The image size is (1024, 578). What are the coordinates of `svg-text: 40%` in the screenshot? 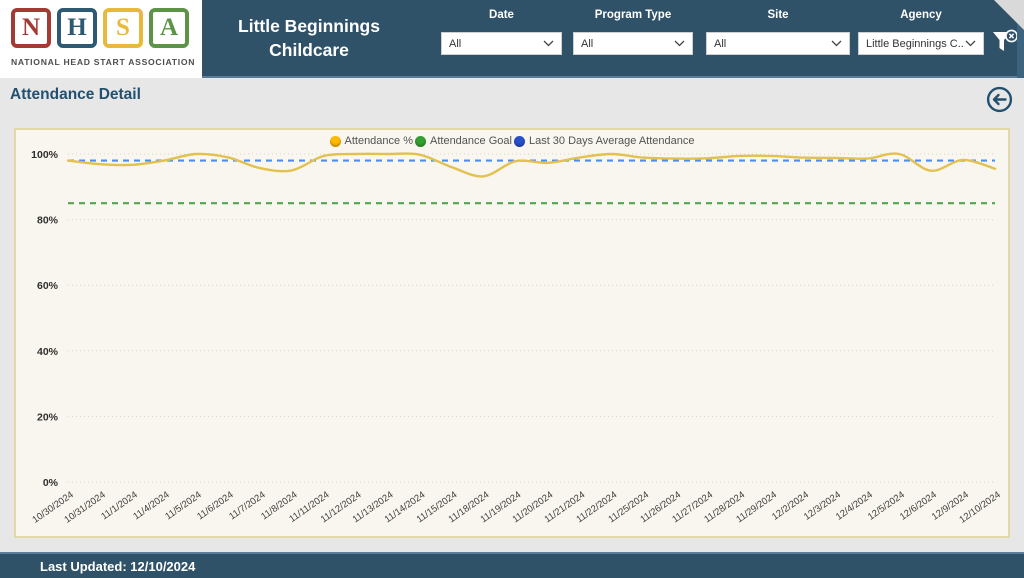 It's located at (48, 352).